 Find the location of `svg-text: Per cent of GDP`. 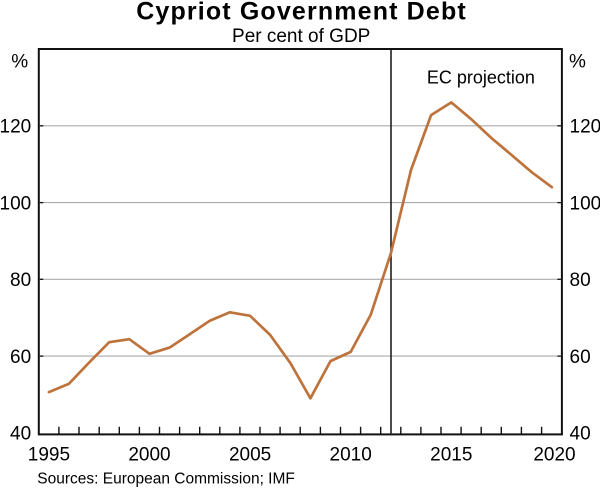

svg-text: Per cent of GDP is located at coordinates (301, 36).